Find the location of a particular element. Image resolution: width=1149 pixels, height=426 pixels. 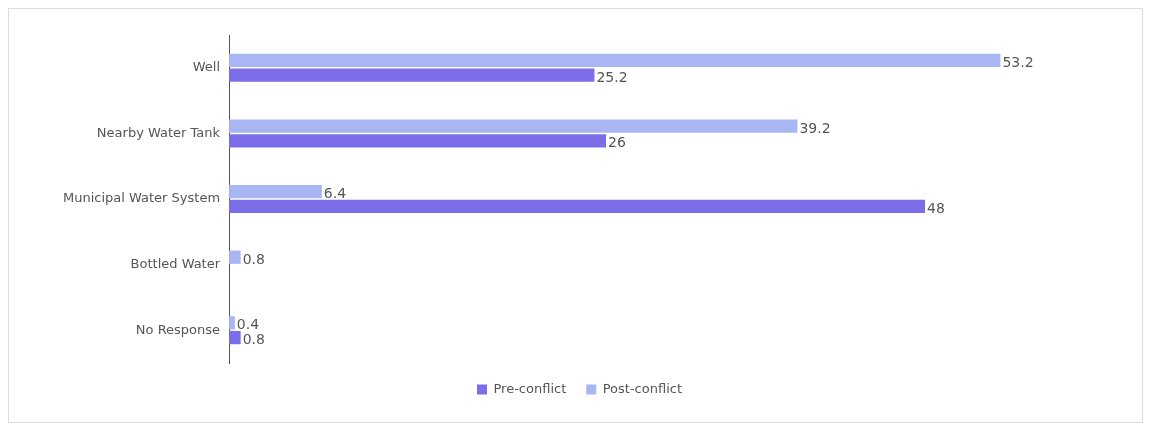

y-tick-label: Bottled Water is located at coordinates (175, 263).